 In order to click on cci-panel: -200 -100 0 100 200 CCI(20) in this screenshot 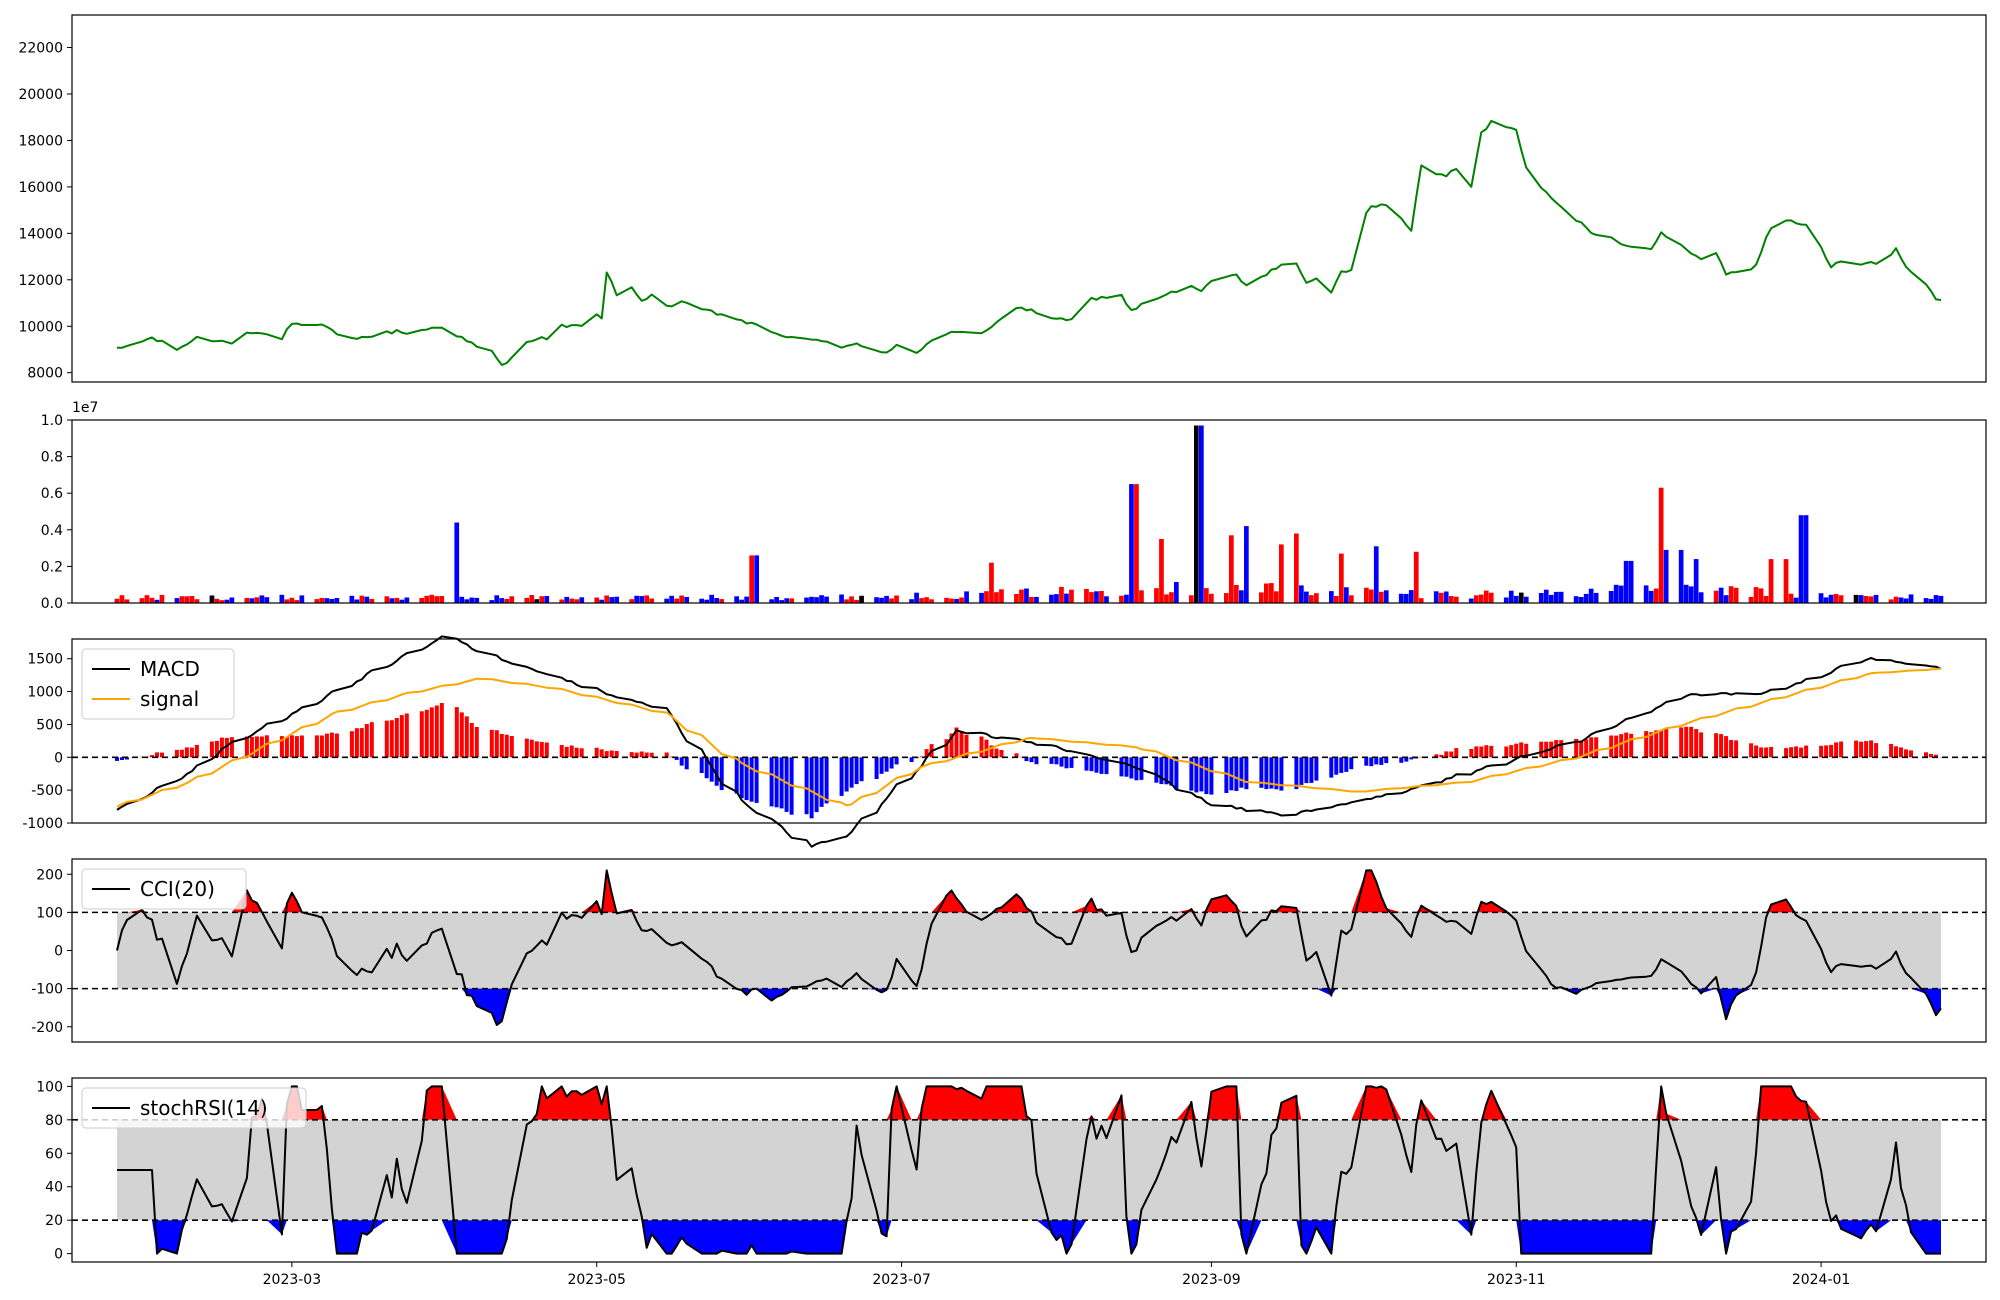, I will do `click(1009, 950)`.